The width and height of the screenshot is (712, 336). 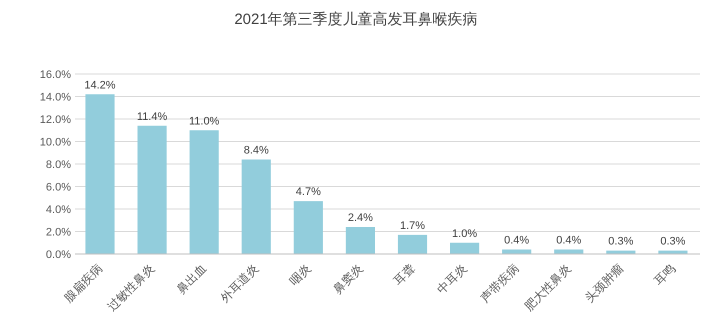 I want to click on data-label: 2.4%, so click(x=361, y=218).